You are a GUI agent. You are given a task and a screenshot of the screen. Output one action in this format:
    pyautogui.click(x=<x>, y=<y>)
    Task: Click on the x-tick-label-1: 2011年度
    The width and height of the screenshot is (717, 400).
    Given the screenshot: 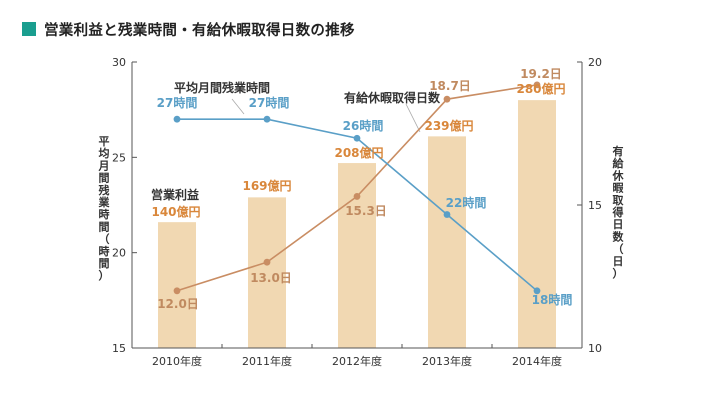 What is the action you would take?
    pyautogui.click(x=267, y=361)
    